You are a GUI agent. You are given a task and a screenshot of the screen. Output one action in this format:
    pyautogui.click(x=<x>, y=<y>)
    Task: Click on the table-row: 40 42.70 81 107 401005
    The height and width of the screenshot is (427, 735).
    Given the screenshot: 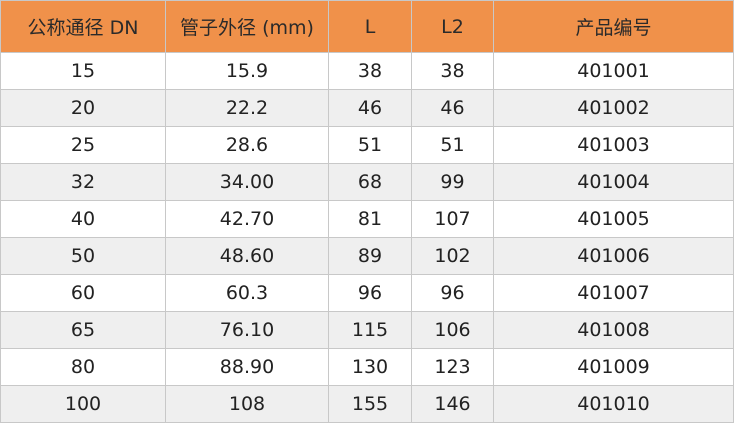 What is the action you would take?
    pyautogui.click(x=367, y=219)
    